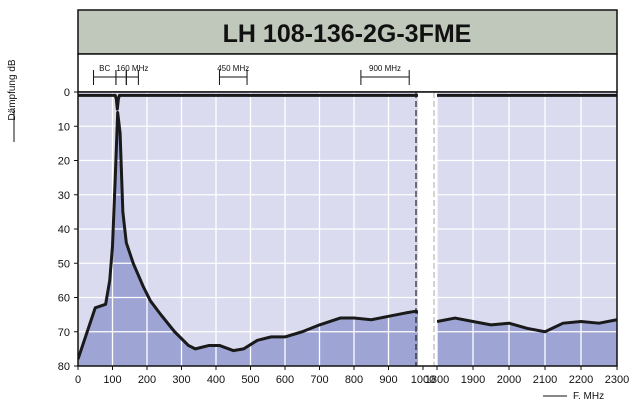 Image resolution: width=644 pixels, height=404 pixels. Describe the element at coordinates (112, 380) in the screenshot. I see `x-tick-label: 100` at that location.